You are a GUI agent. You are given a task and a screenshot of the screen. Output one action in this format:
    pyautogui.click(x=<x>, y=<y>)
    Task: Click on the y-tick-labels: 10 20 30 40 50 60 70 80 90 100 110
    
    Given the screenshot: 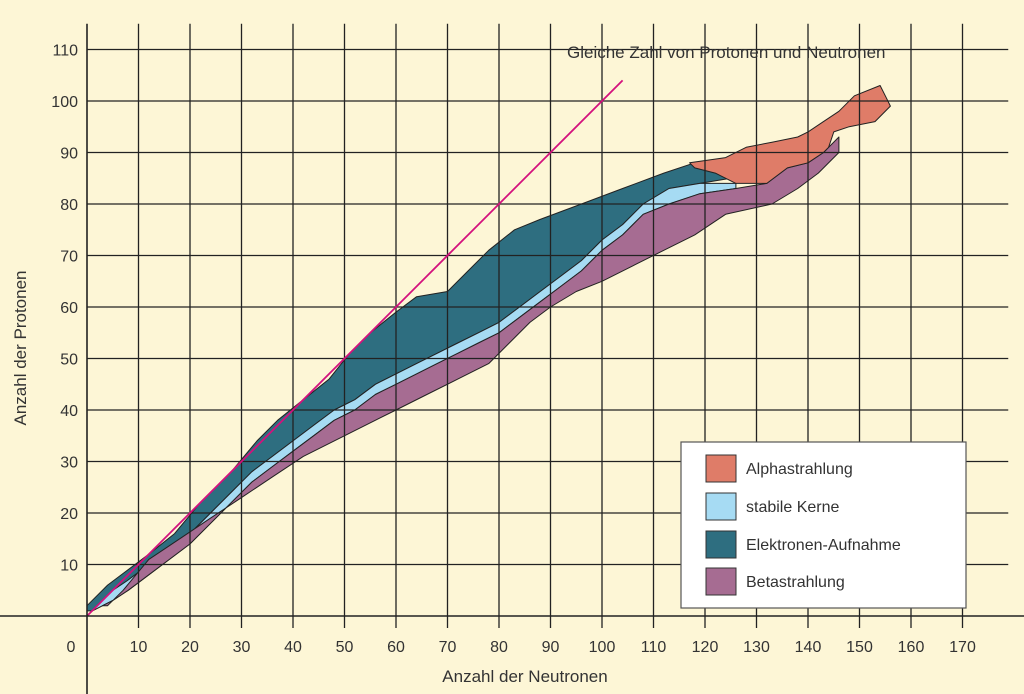 What is the action you would take?
    pyautogui.click(x=64, y=309)
    